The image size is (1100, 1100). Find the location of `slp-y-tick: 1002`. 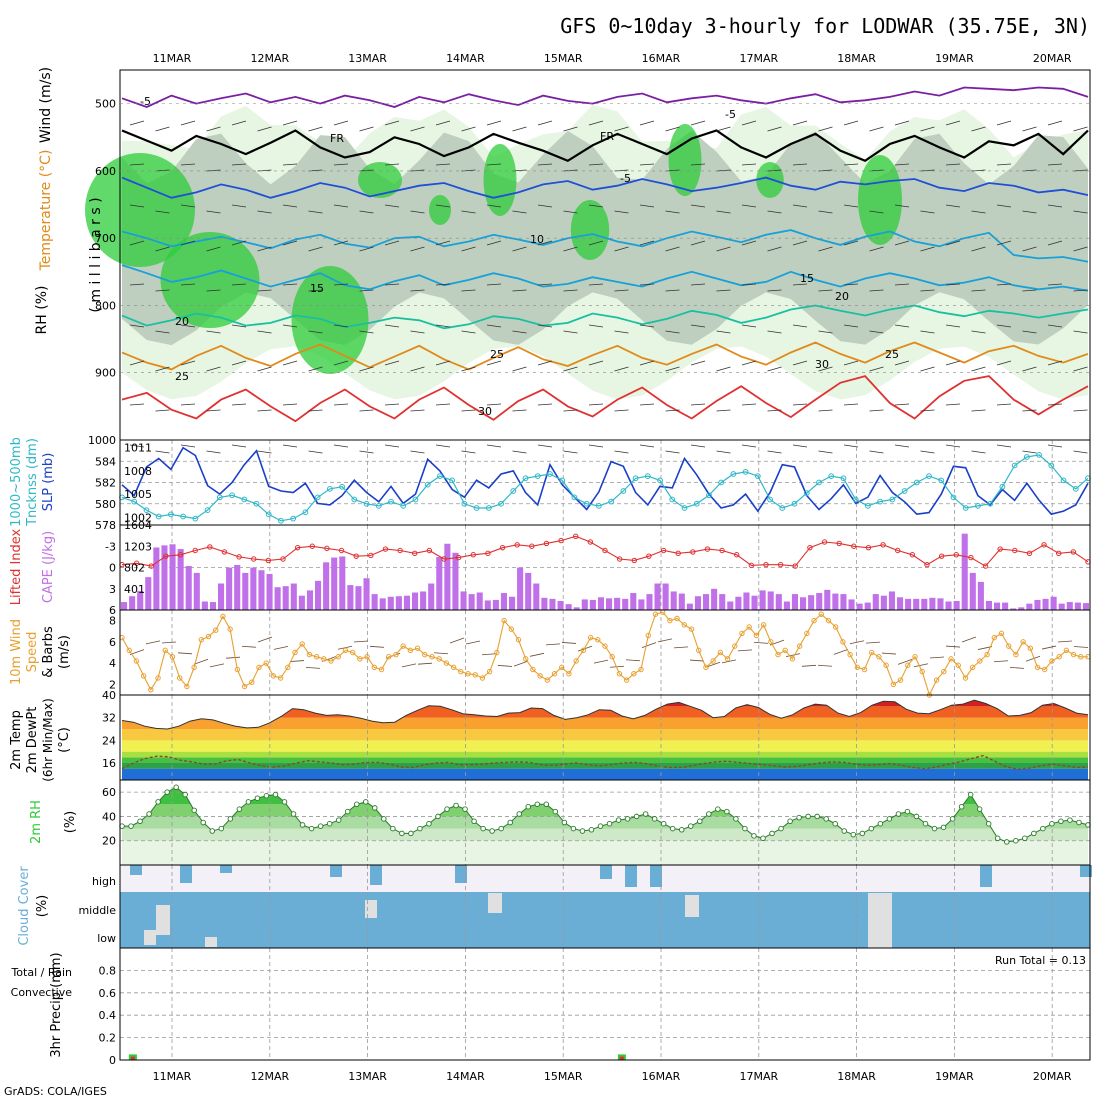

slp-y-tick: 1002 is located at coordinates (138, 517).